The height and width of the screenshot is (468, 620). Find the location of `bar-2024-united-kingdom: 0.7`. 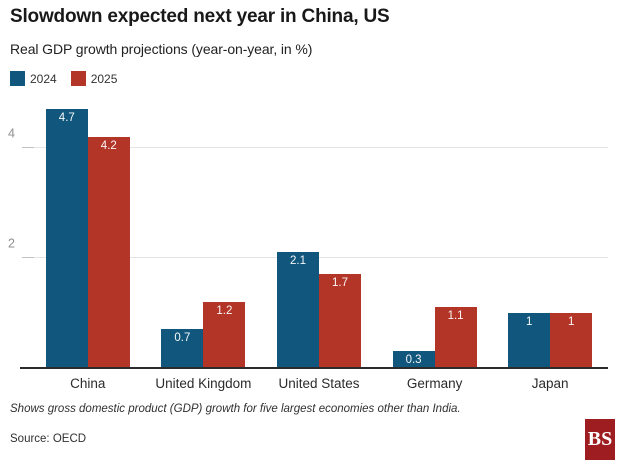

bar-2024-united-kingdom: 0.7 is located at coordinates (182, 348).